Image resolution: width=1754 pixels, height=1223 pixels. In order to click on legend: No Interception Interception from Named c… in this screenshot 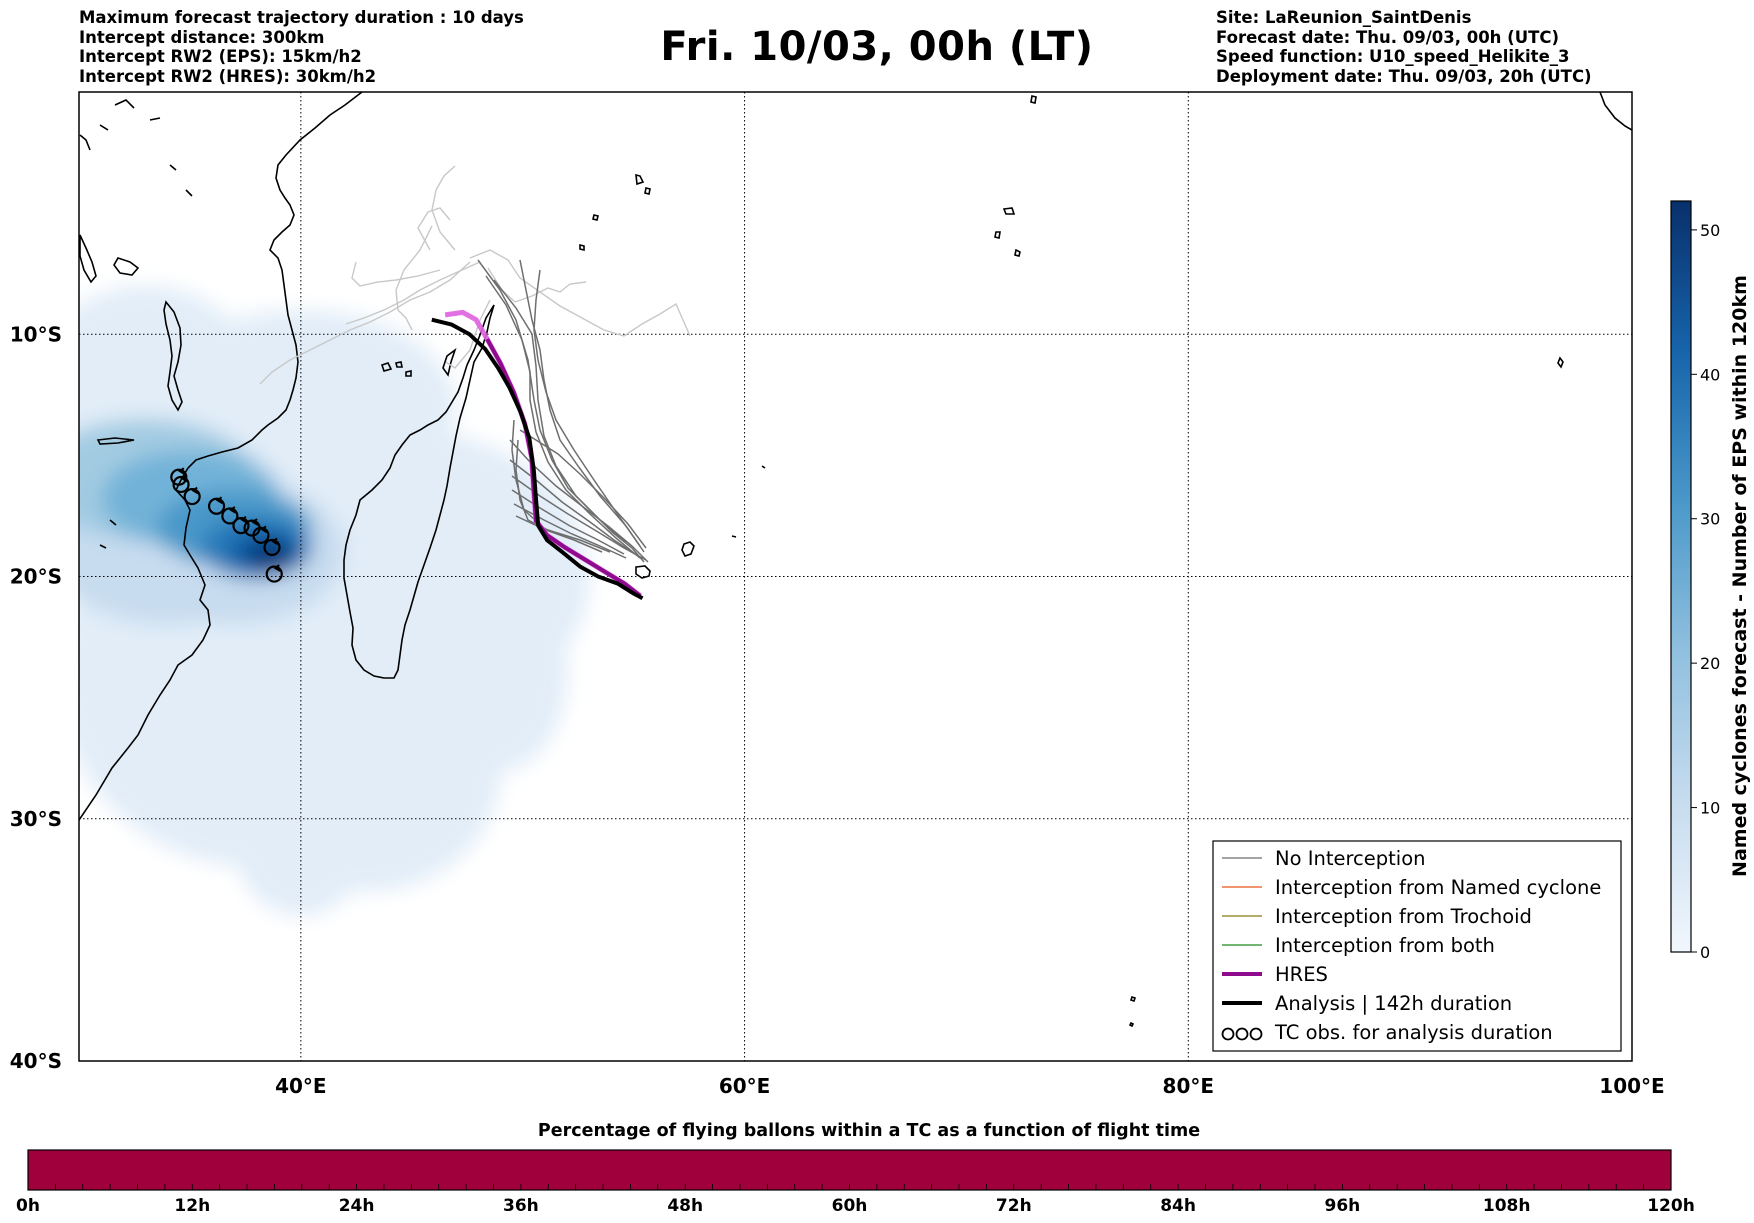, I will do `click(1417, 946)`.